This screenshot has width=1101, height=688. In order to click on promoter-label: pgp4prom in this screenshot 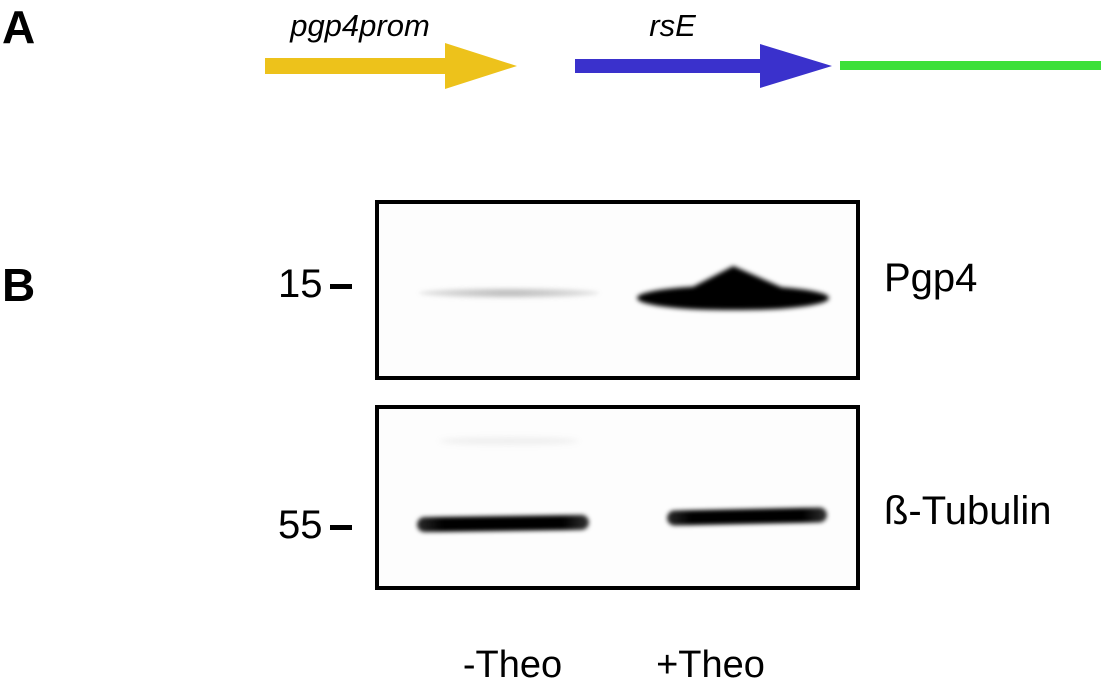, I will do `click(360, 25)`.